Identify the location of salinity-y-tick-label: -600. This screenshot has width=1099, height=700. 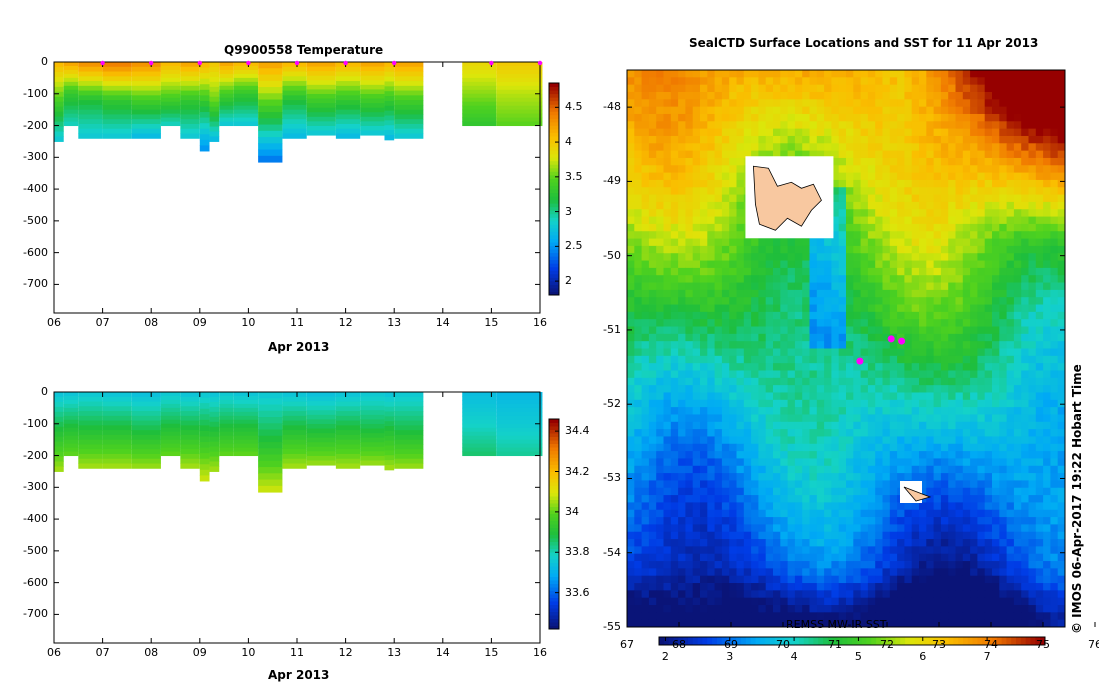
(35, 582).